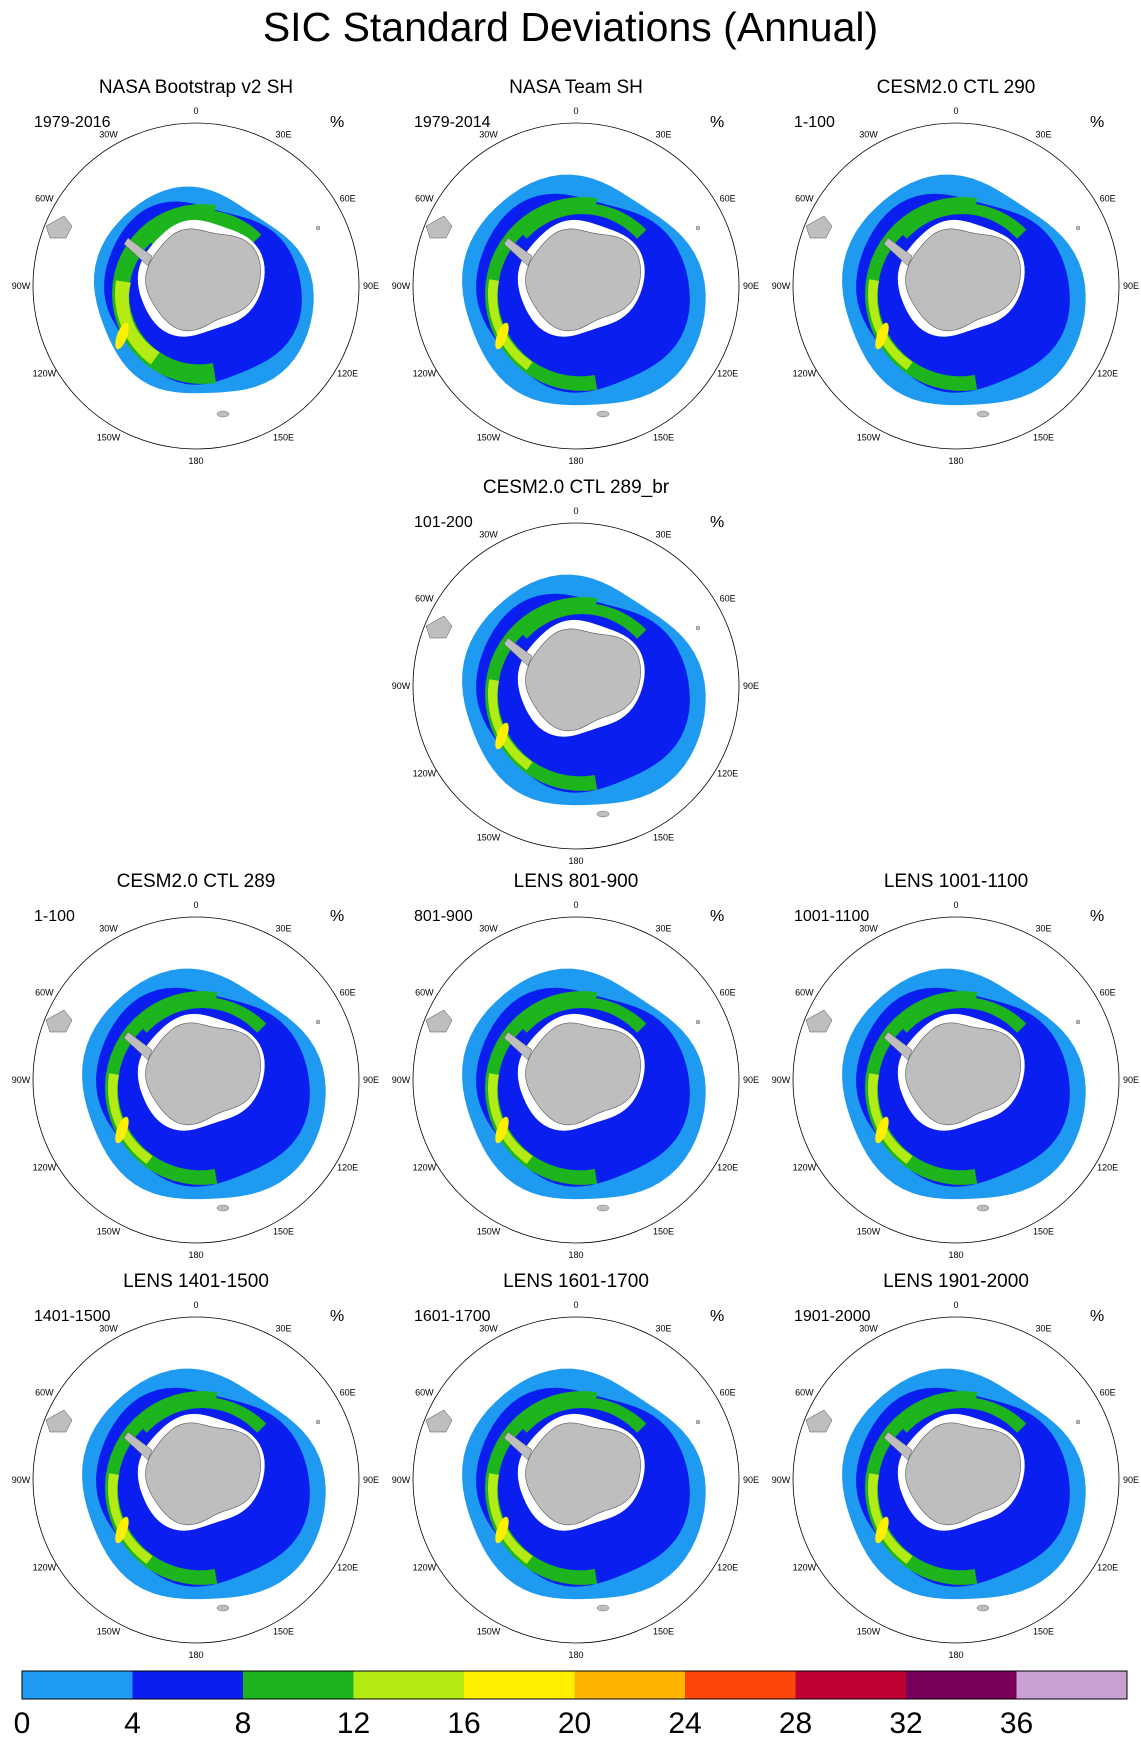 The image size is (1141, 1738). I want to click on panel-title: LENS 1901-2000, so click(956, 1281).